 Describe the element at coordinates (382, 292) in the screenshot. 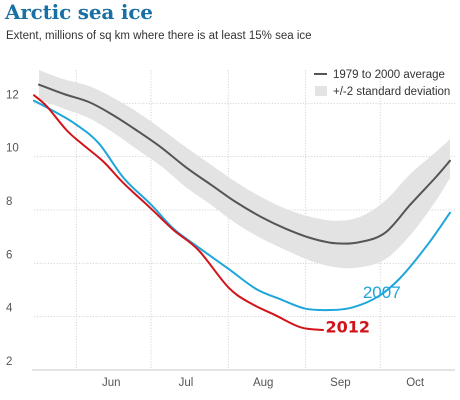

I see `series-label-2007: 2007` at that location.